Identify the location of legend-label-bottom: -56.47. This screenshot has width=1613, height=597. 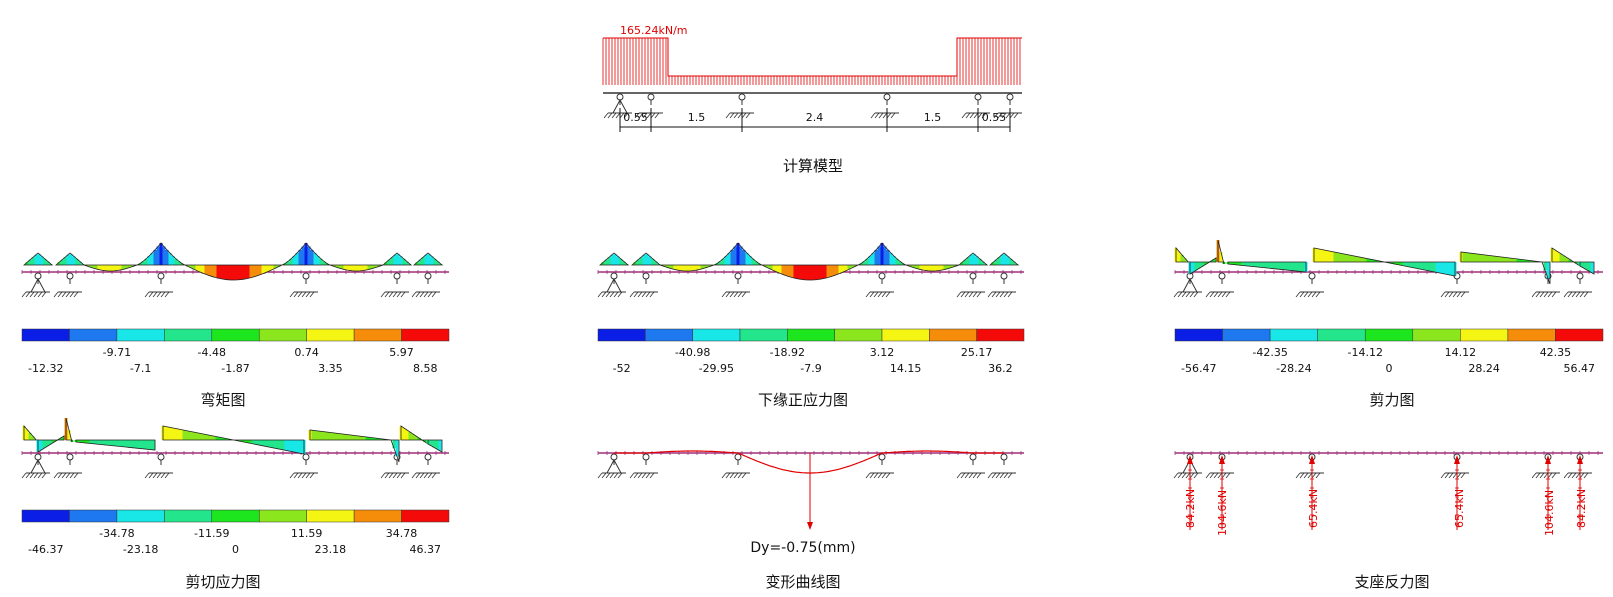
(1198, 368).